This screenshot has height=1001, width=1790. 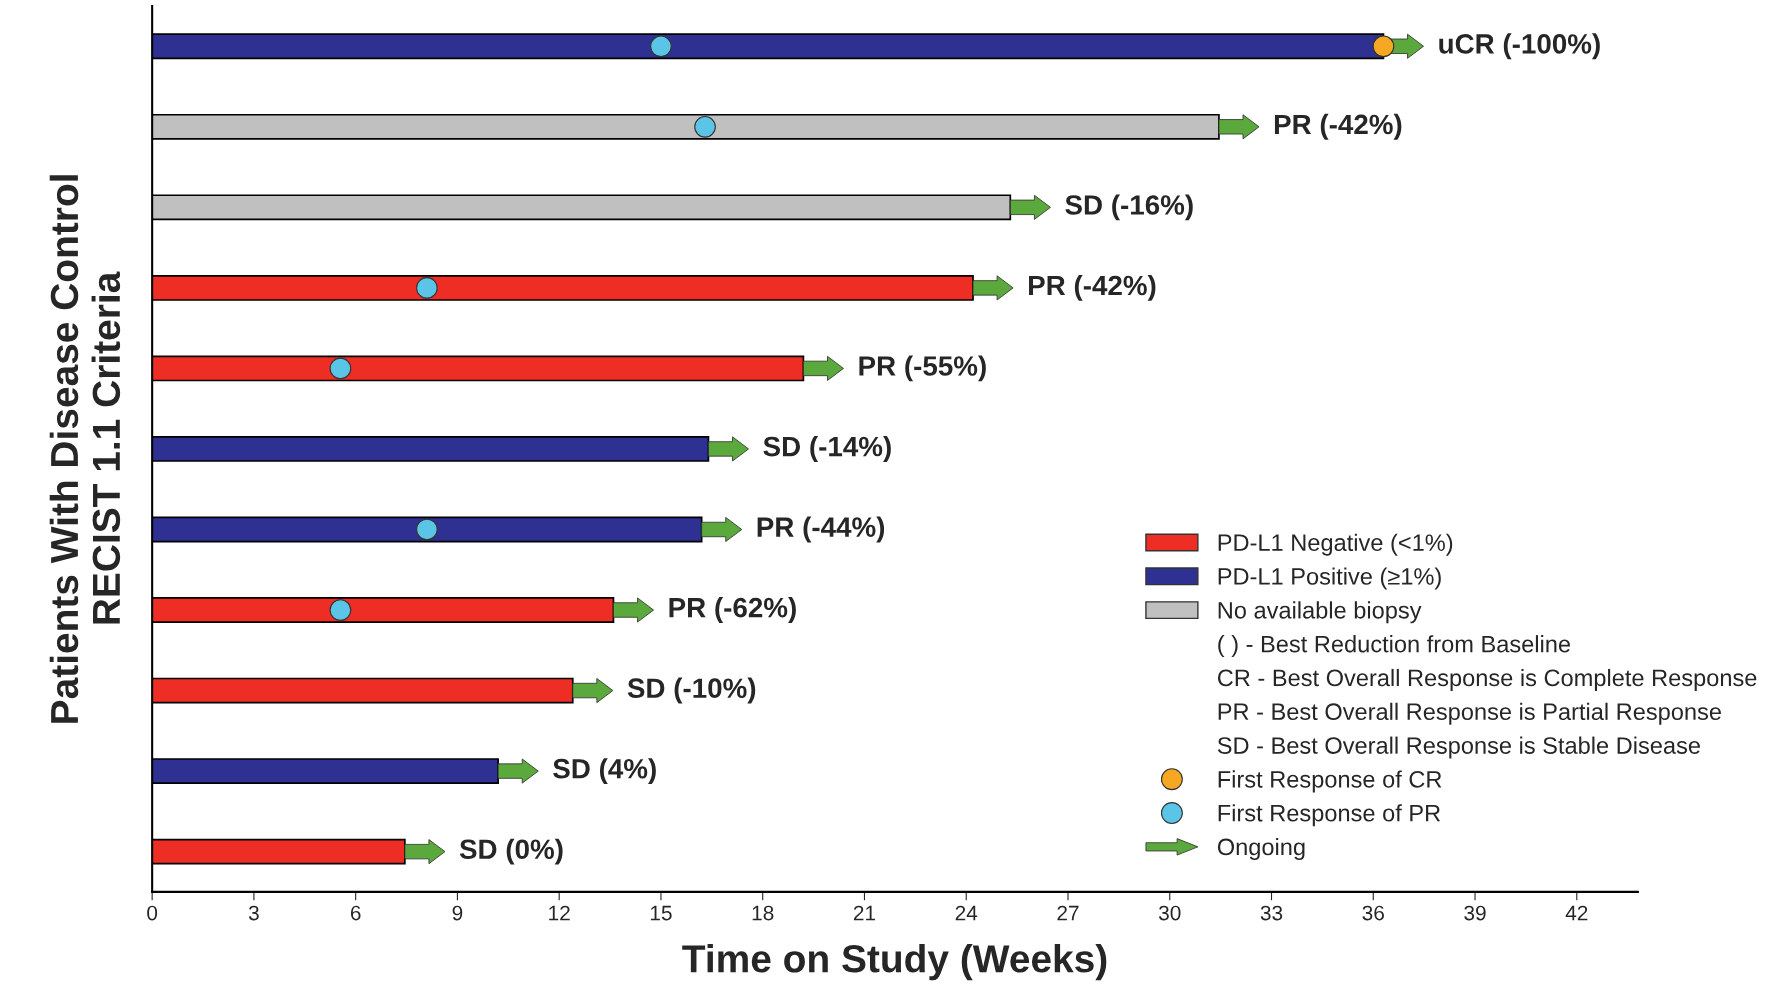 I want to click on annotation: PR (-55%), so click(x=922, y=368).